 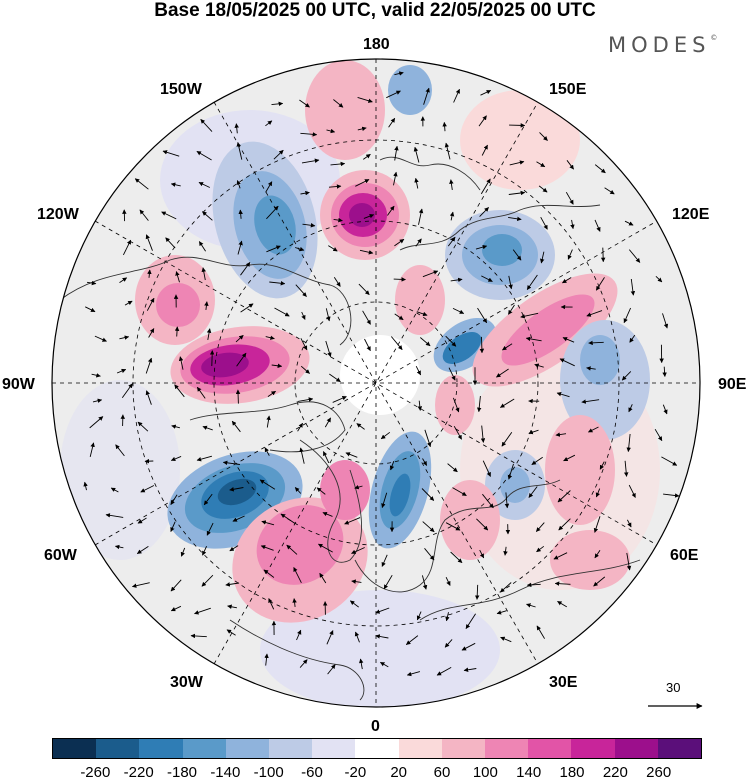 I want to click on colorbar-tick-label: -140, so click(x=225, y=772).